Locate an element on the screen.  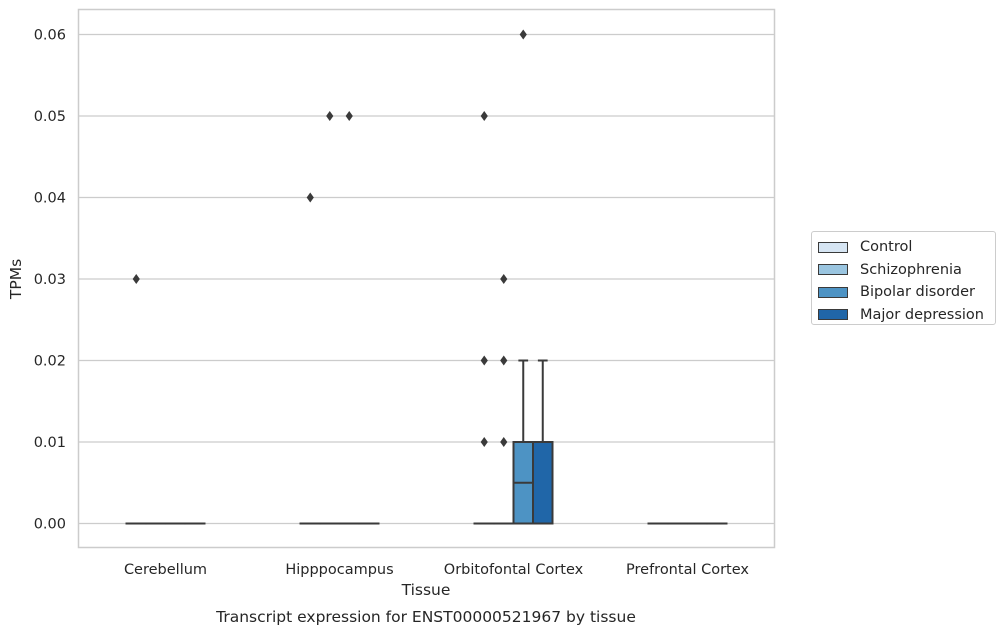
x-tick-label: Orbitofontal Cortex is located at coordinates (514, 570).